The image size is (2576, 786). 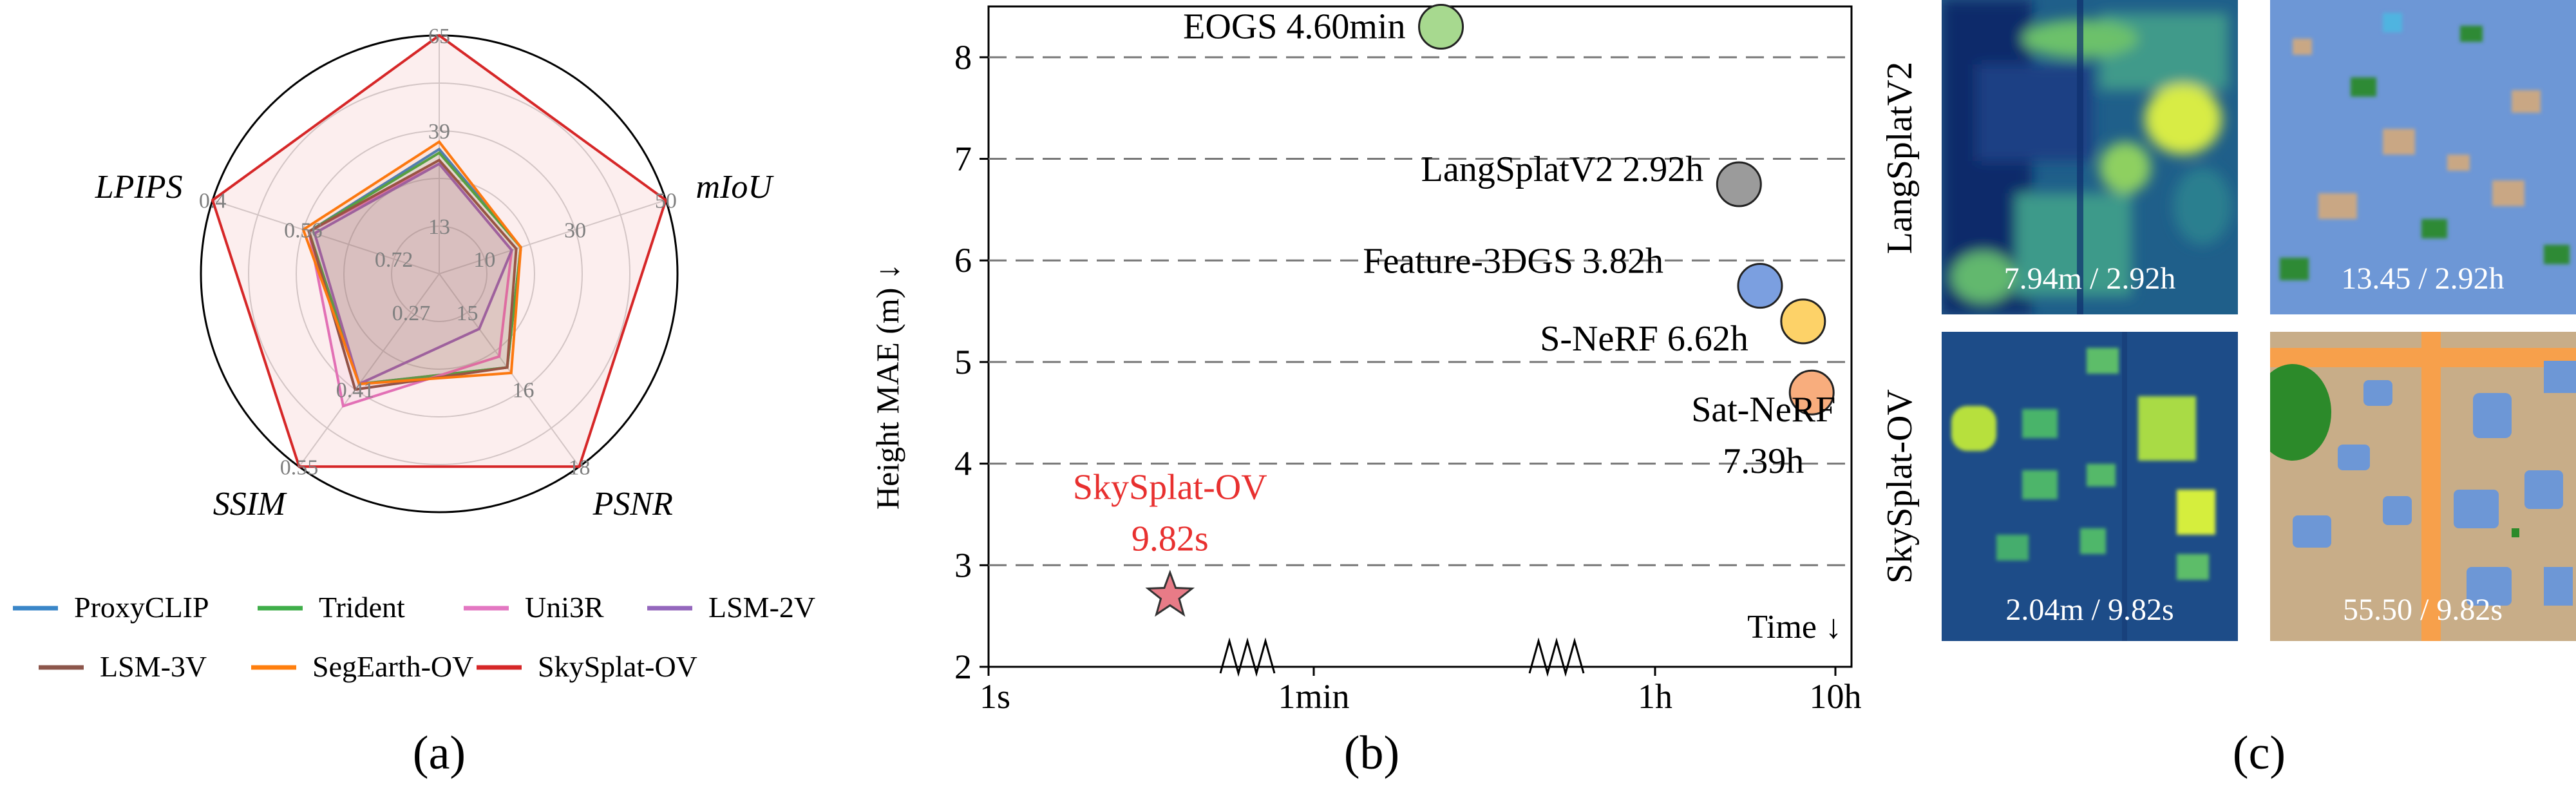 I want to click on radar-tick-label: 13, so click(x=439, y=227).